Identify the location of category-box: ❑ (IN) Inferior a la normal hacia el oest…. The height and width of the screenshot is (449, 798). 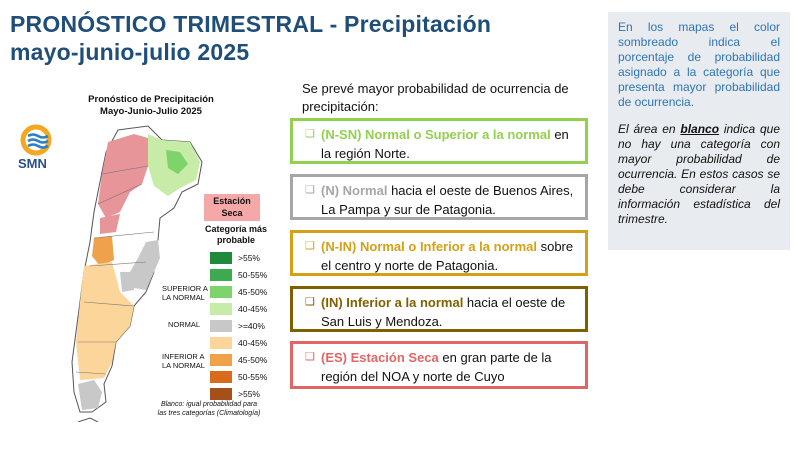
(439, 309).